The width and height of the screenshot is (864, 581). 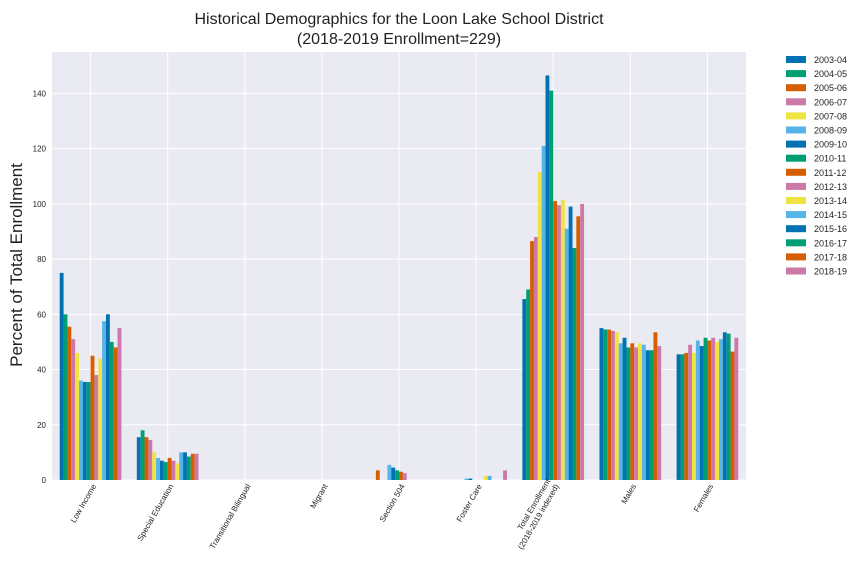 I want to click on x-tick-label: Foster Care, so click(x=469, y=503).